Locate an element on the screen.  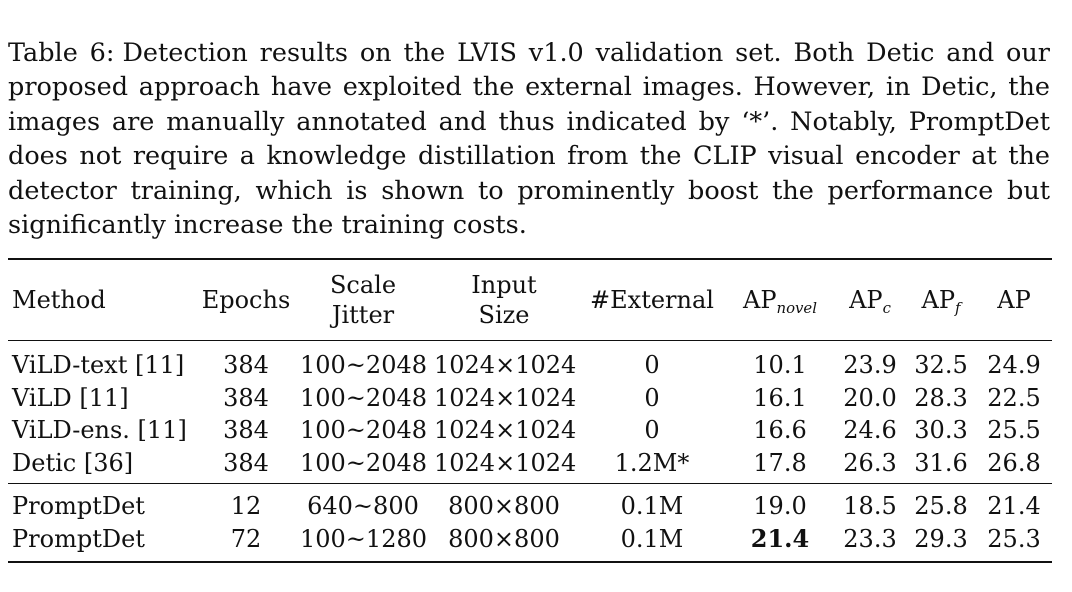
cell-epochs: 12 is located at coordinates (246, 506).